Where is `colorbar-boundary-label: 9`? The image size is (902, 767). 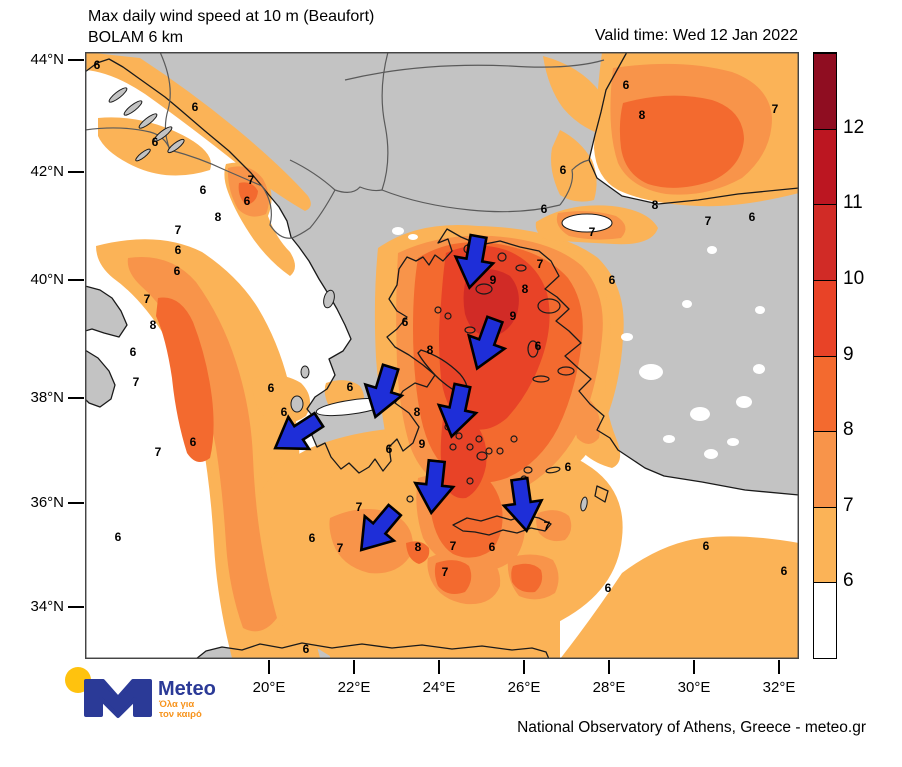 colorbar-boundary-label: 9 is located at coordinates (848, 354).